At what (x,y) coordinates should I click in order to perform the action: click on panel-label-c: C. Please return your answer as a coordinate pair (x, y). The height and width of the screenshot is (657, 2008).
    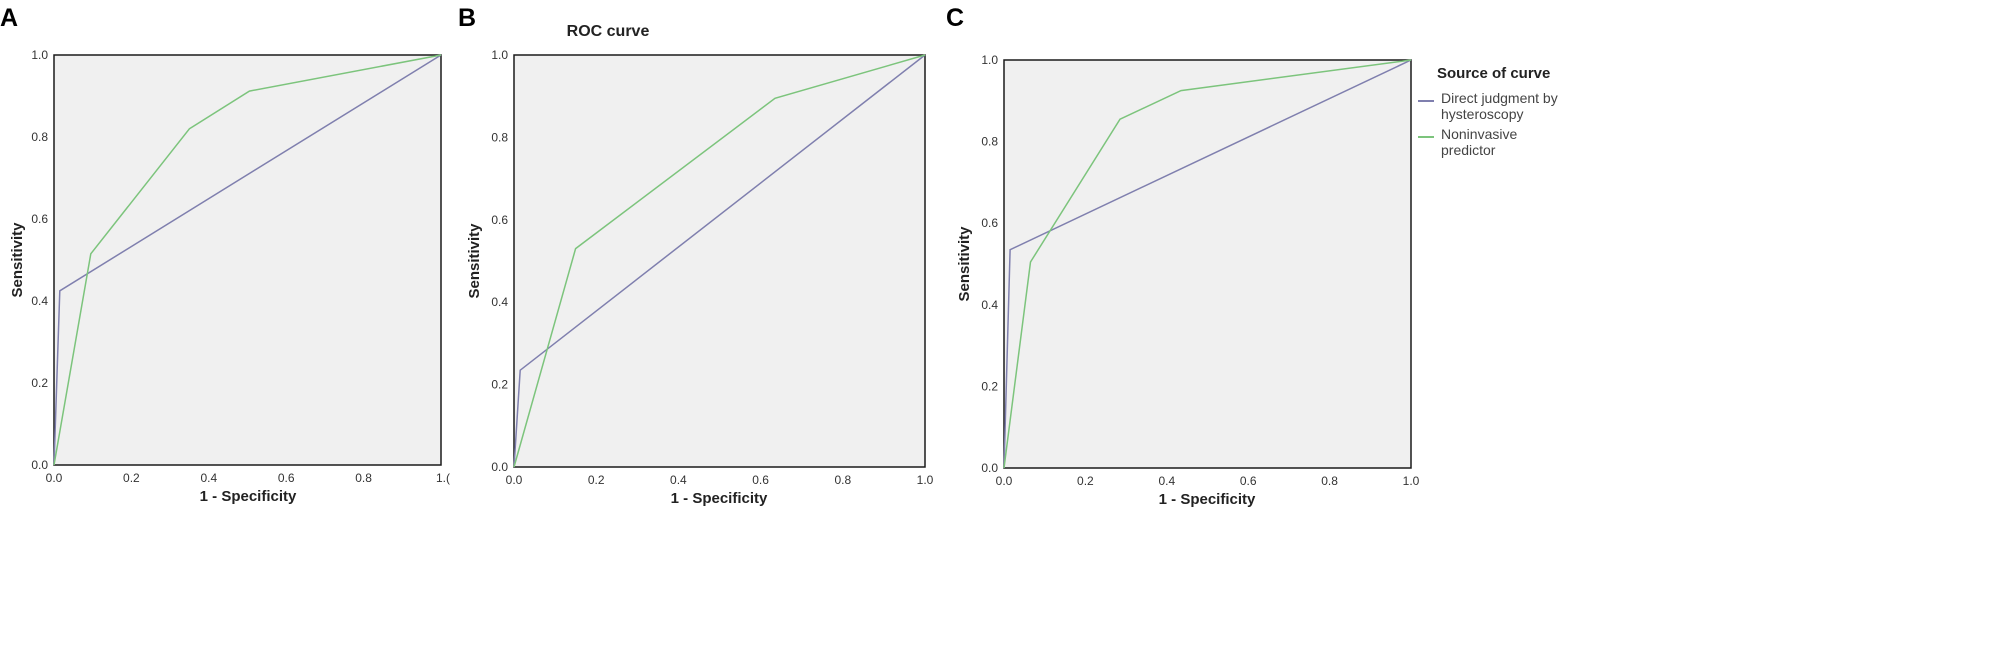
    Looking at the image, I should click on (955, 18).